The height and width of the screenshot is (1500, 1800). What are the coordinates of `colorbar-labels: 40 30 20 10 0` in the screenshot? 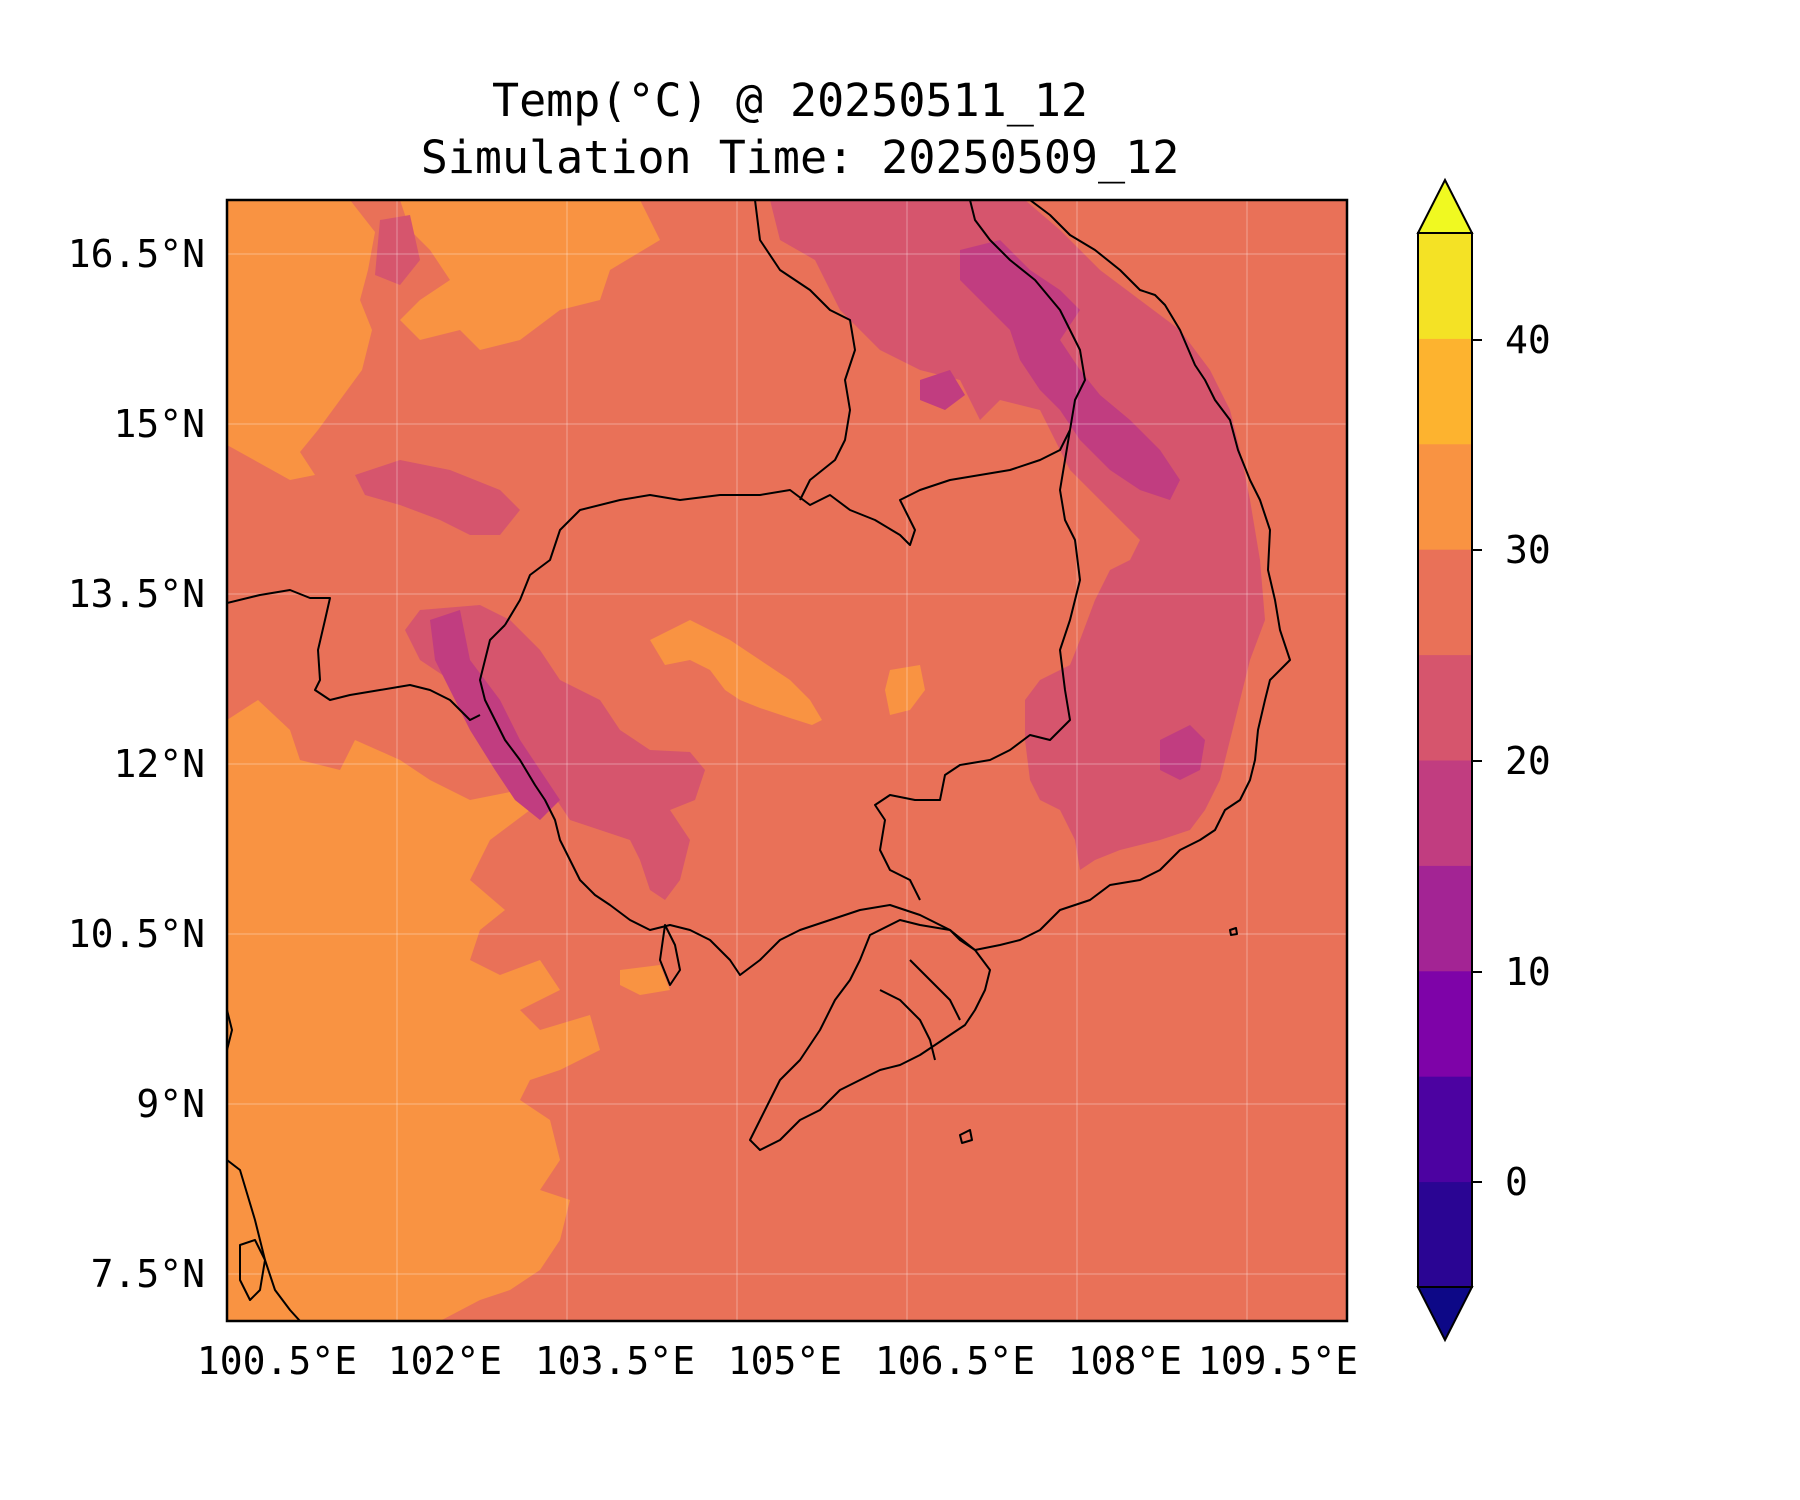 It's located at (1528, 761).